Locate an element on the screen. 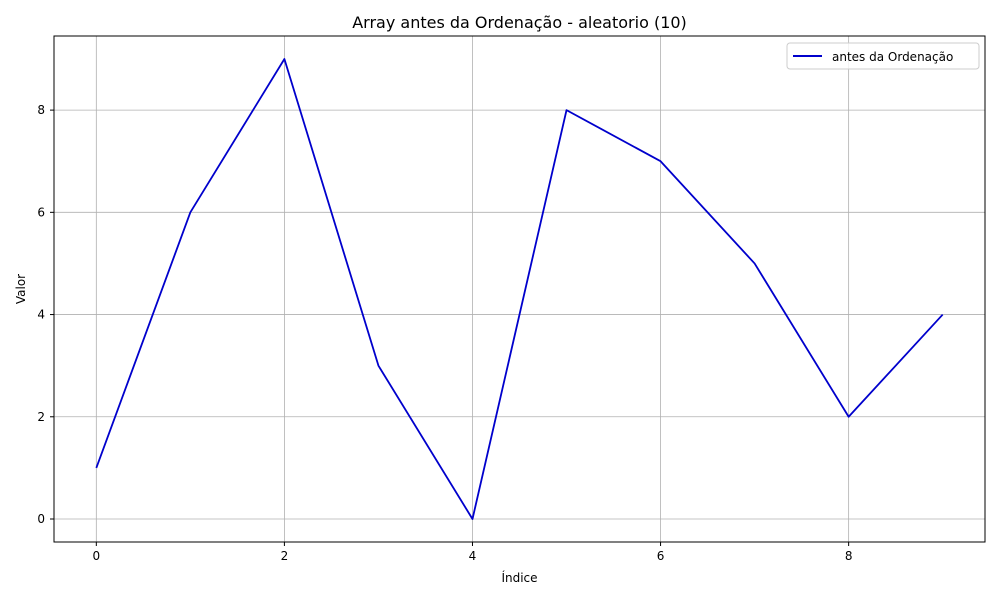 The width and height of the screenshot is (1000, 600). y-axis-label: Valor is located at coordinates (21, 289).